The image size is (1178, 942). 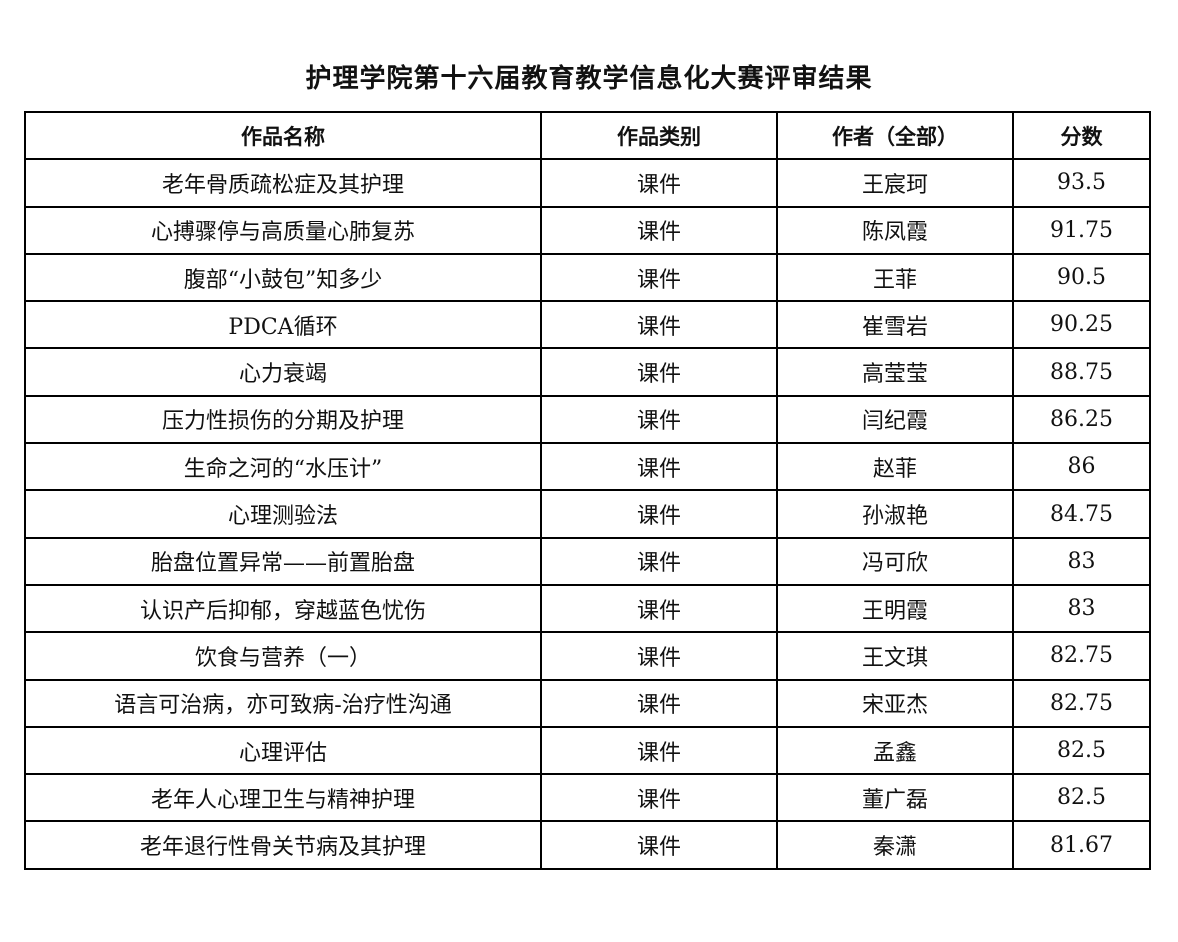 I want to click on cell-author: 秦潇, so click(x=895, y=845).